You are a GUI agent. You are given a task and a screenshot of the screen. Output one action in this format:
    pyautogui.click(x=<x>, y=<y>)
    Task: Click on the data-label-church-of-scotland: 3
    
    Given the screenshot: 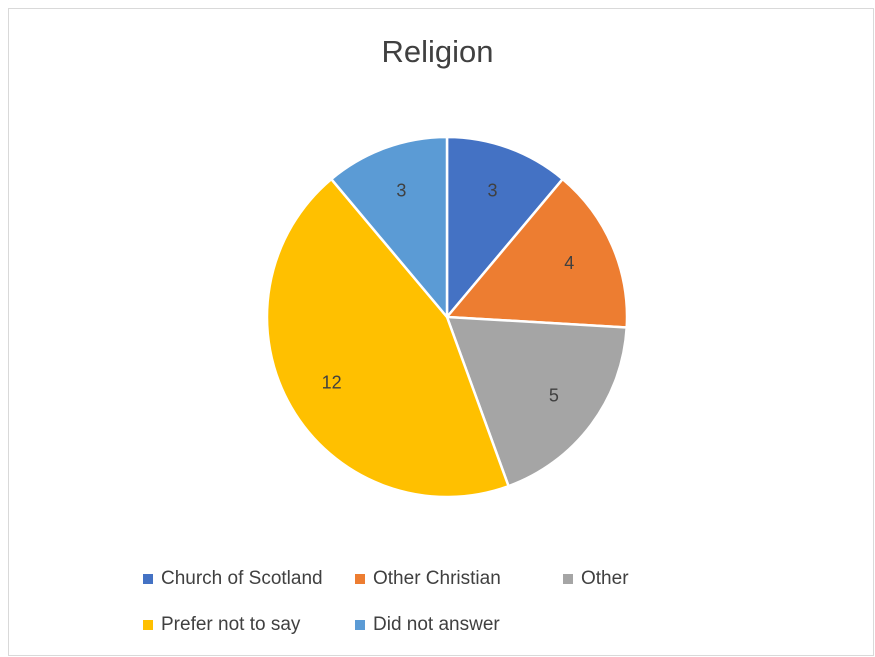 What is the action you would take?
    pyautogui.click(x=493, y=191)
    